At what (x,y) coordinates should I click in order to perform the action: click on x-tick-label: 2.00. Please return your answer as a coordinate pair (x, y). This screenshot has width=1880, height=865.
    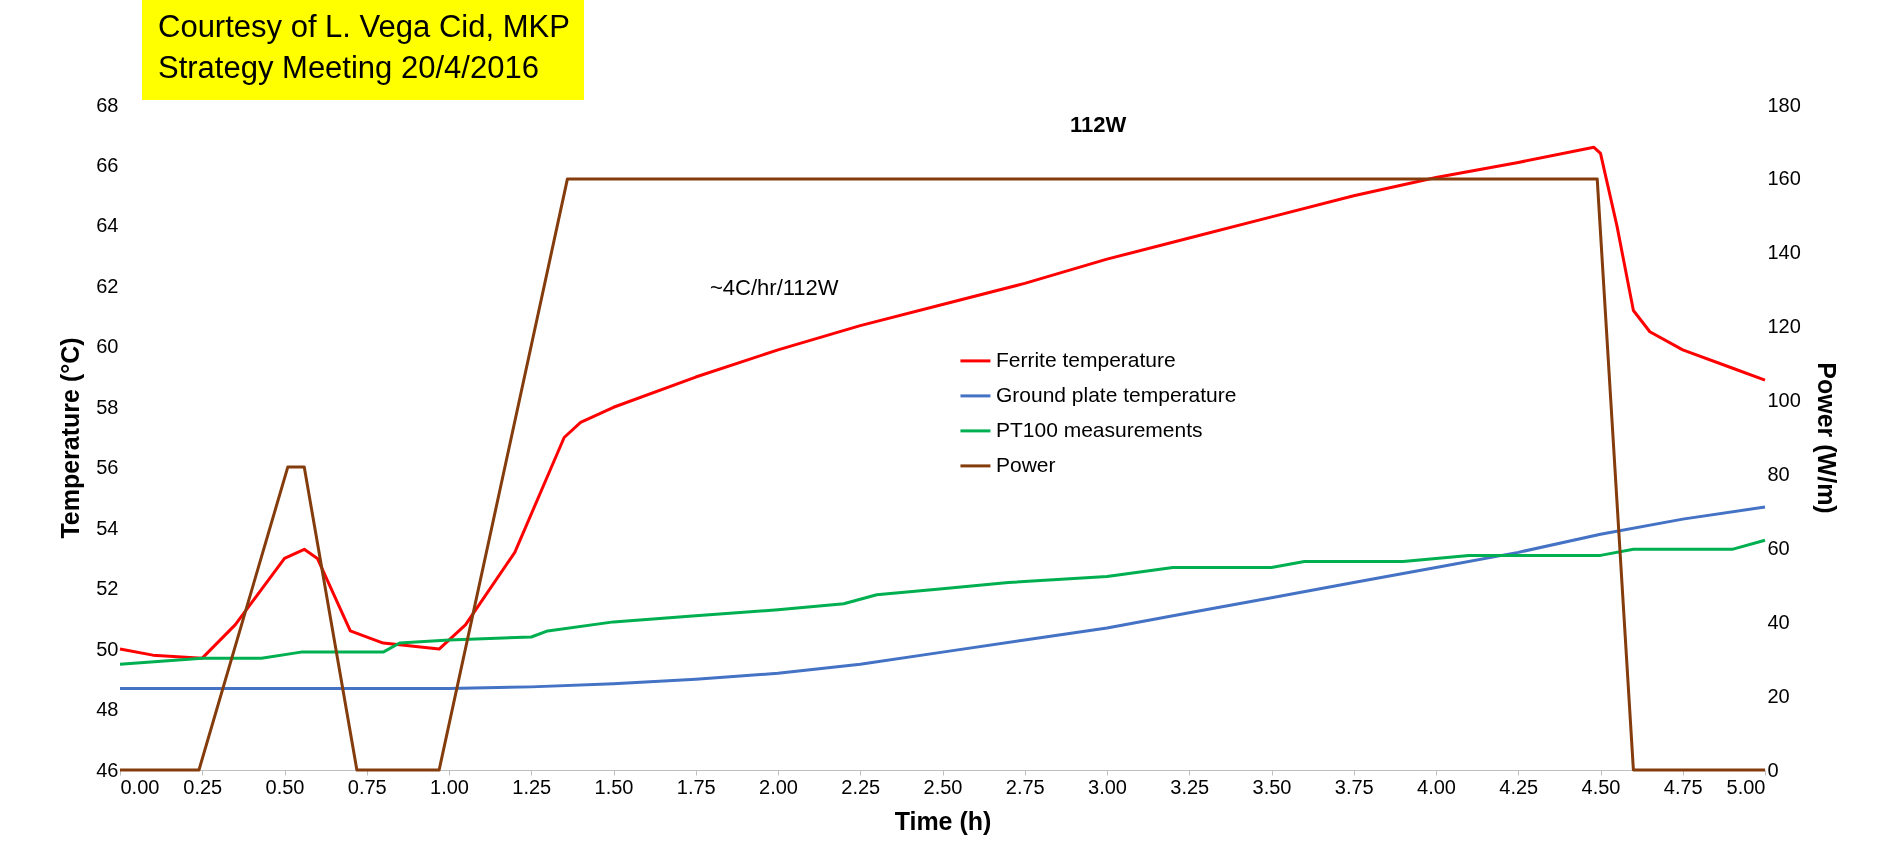
    Looking at the image, I should click on (778, 786).